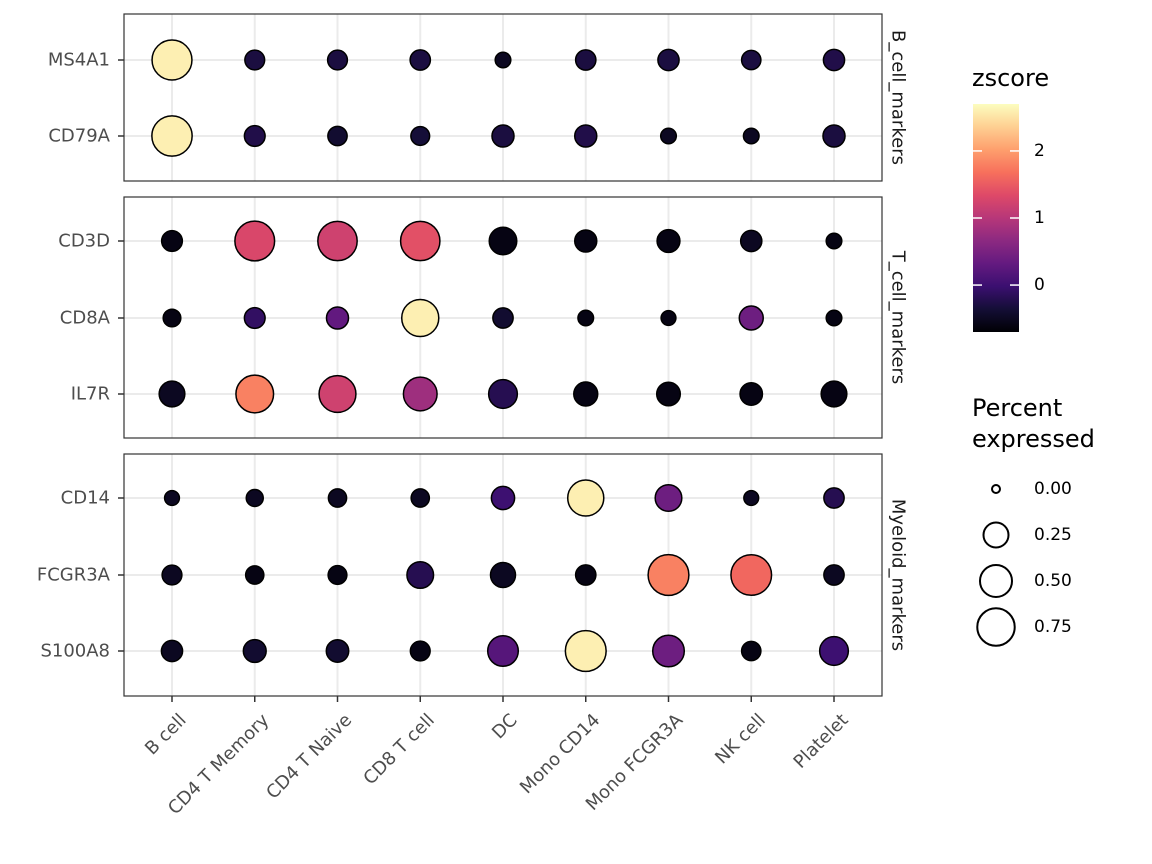  I want to click on zscore-legend: zscore 0 1 2, so click(1010, 198).